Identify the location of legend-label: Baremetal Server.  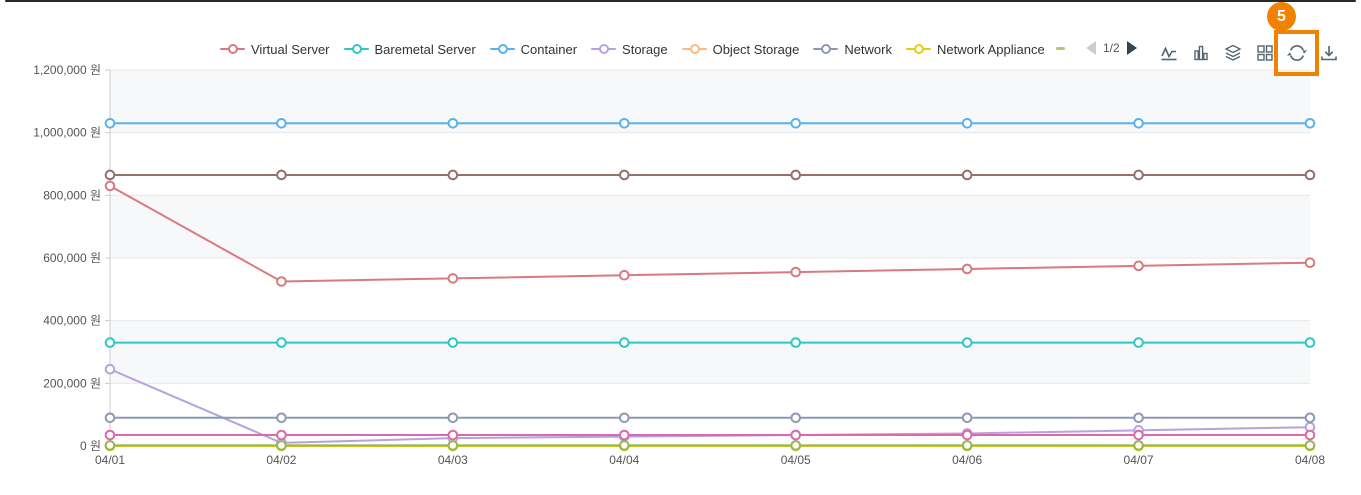
(425, 49).